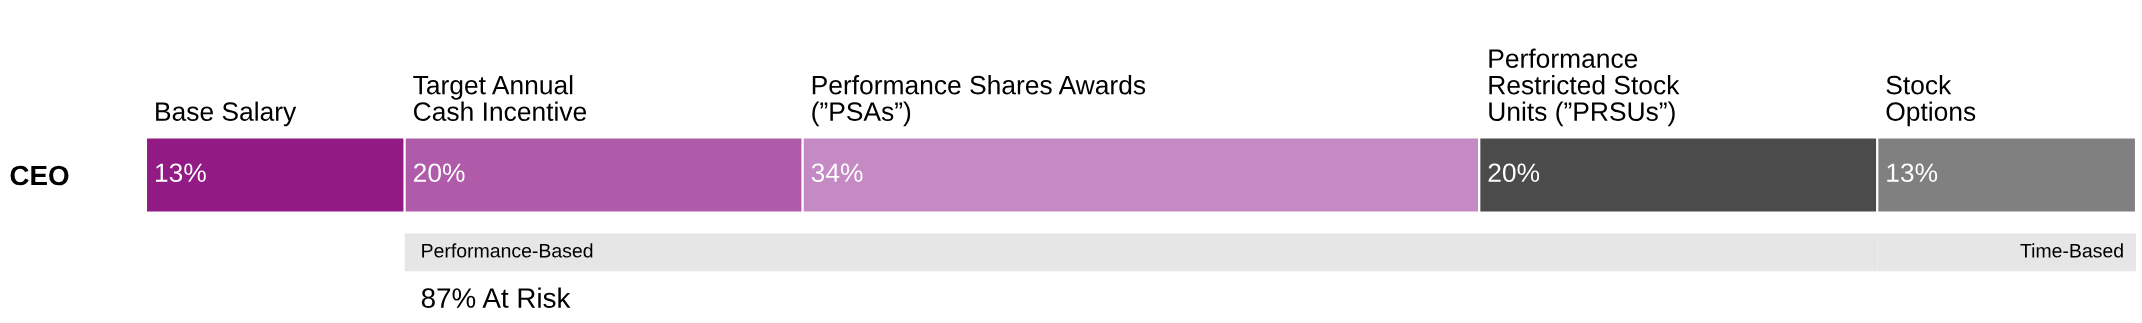  Describe the element at coordinates (39, 175) in the screenshot. I see `y-tick-label: CEO` at that location.